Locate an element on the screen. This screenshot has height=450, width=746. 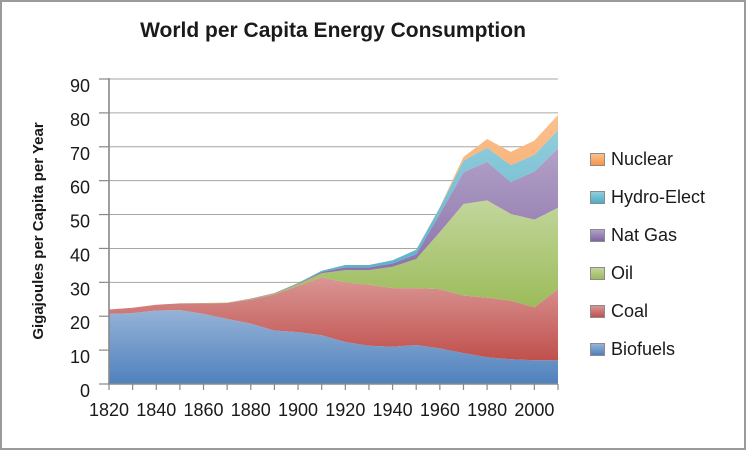
legend-item-hydro-elect: Hydro-Elect is located at coordinates (648, 197).